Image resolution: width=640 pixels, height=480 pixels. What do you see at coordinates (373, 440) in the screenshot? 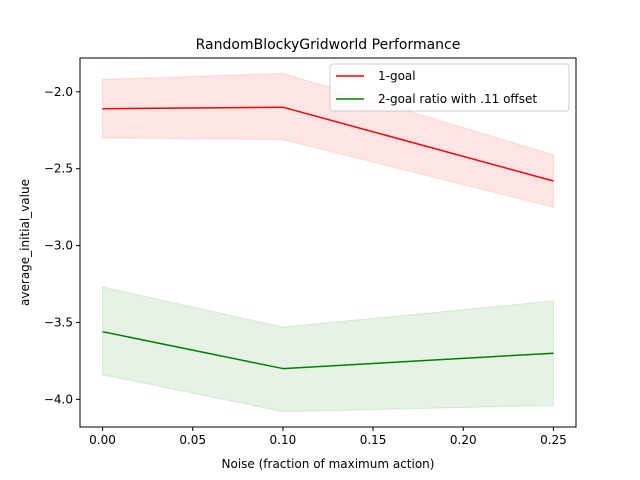
I see `x-tick-label: 0.15` at bounding box center [373, 440].